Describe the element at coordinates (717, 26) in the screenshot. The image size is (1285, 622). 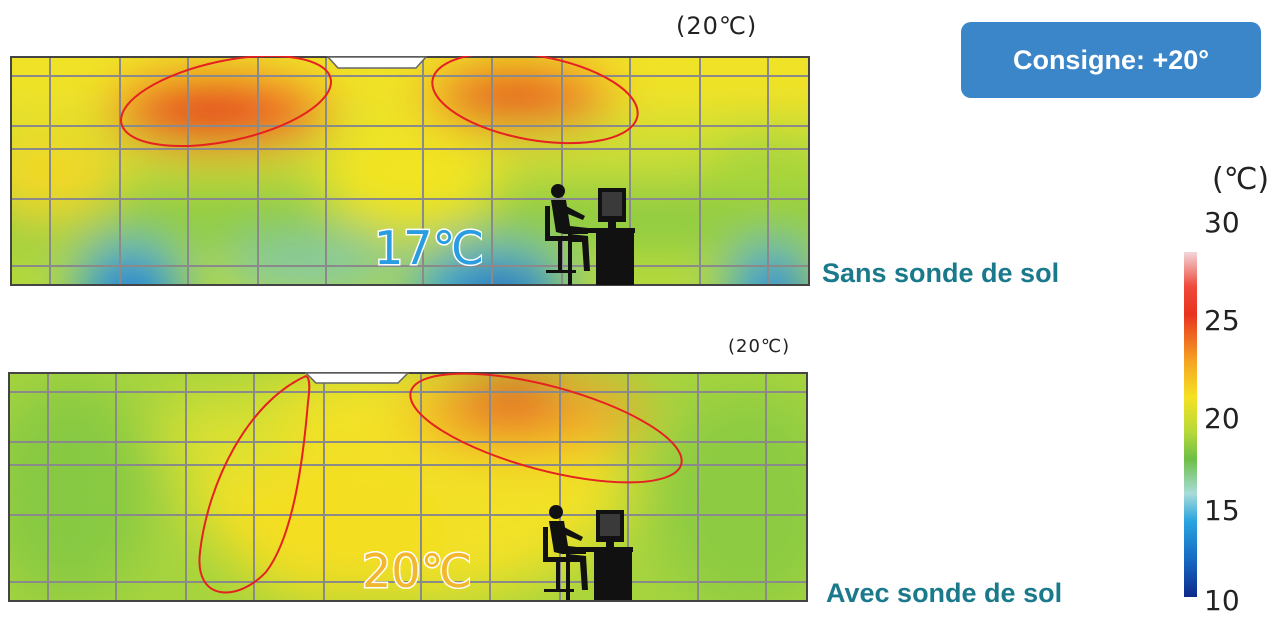
I see `top-setpoint-label: (20℃)` at that location.